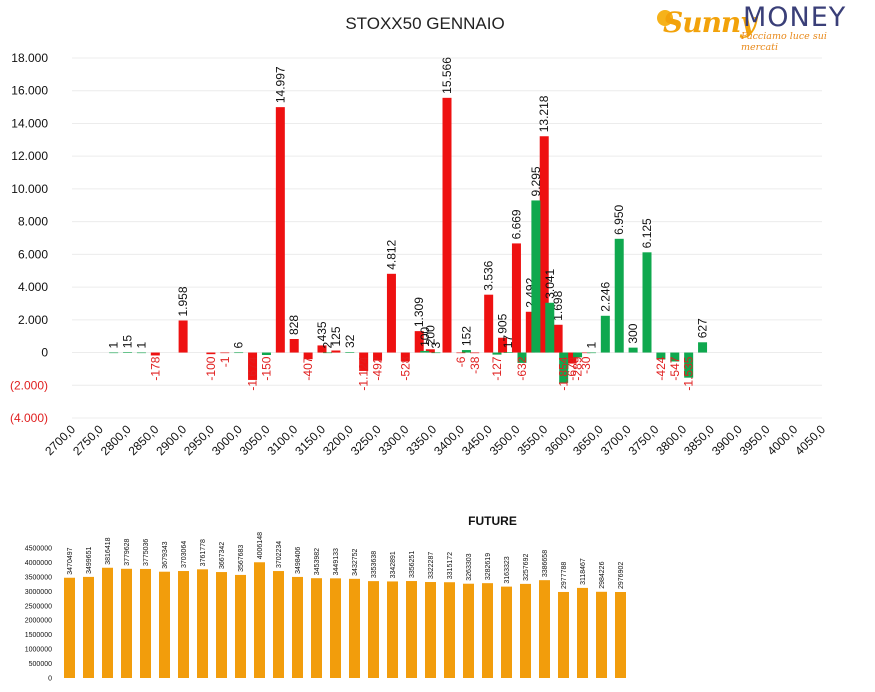  I want to click on data-label: 3.536, so click(489, 275).